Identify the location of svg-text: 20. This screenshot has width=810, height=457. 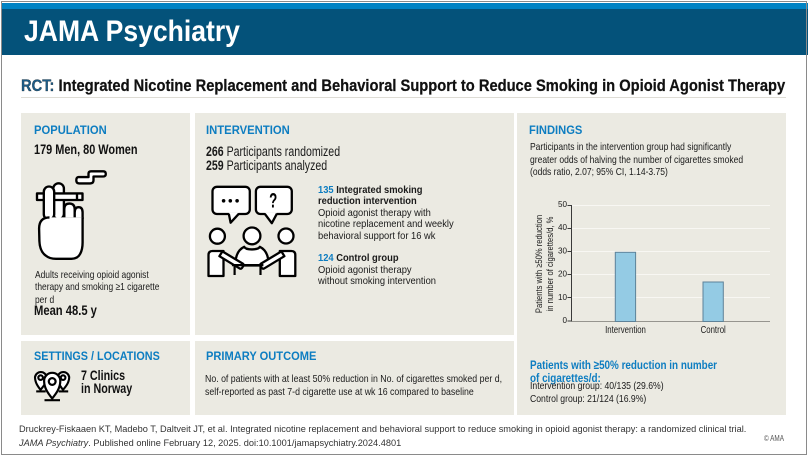
(563, 274).